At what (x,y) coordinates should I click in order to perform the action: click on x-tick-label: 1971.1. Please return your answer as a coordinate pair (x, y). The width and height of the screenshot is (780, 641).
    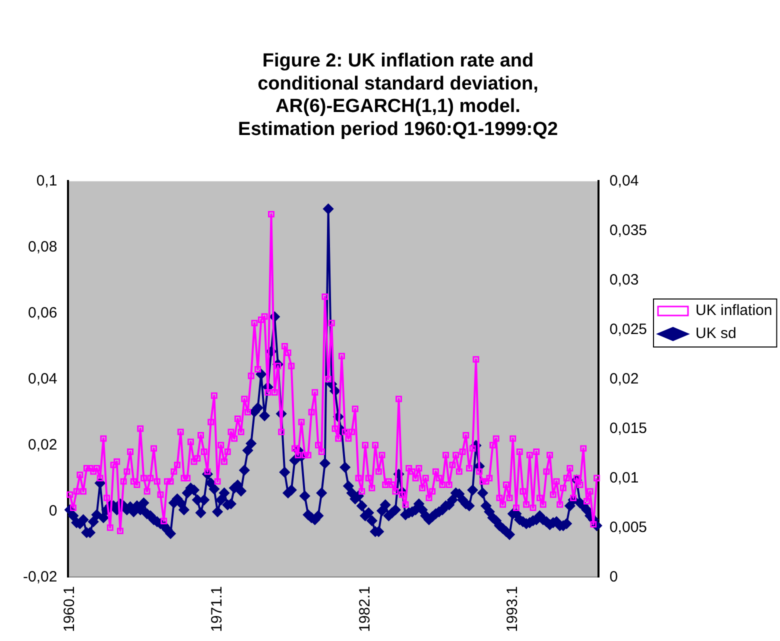
    Looking at the image, I should click on (217, 609).